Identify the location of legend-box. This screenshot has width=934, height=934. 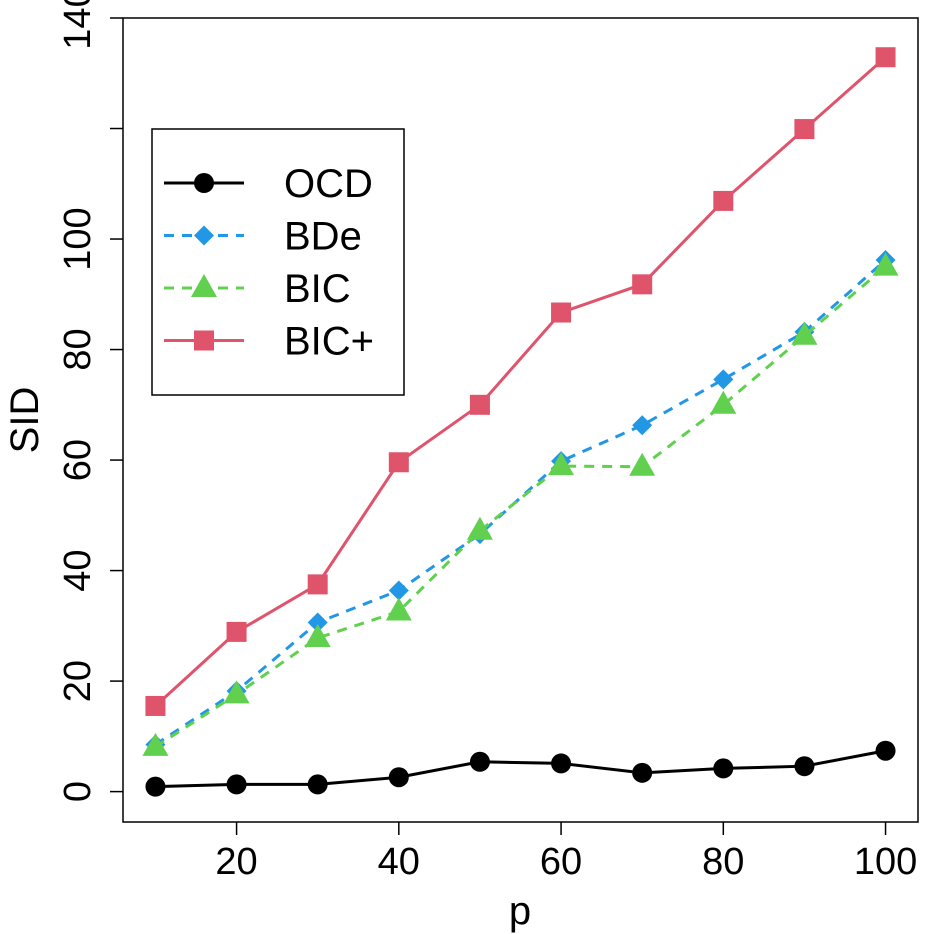
(278, 262).